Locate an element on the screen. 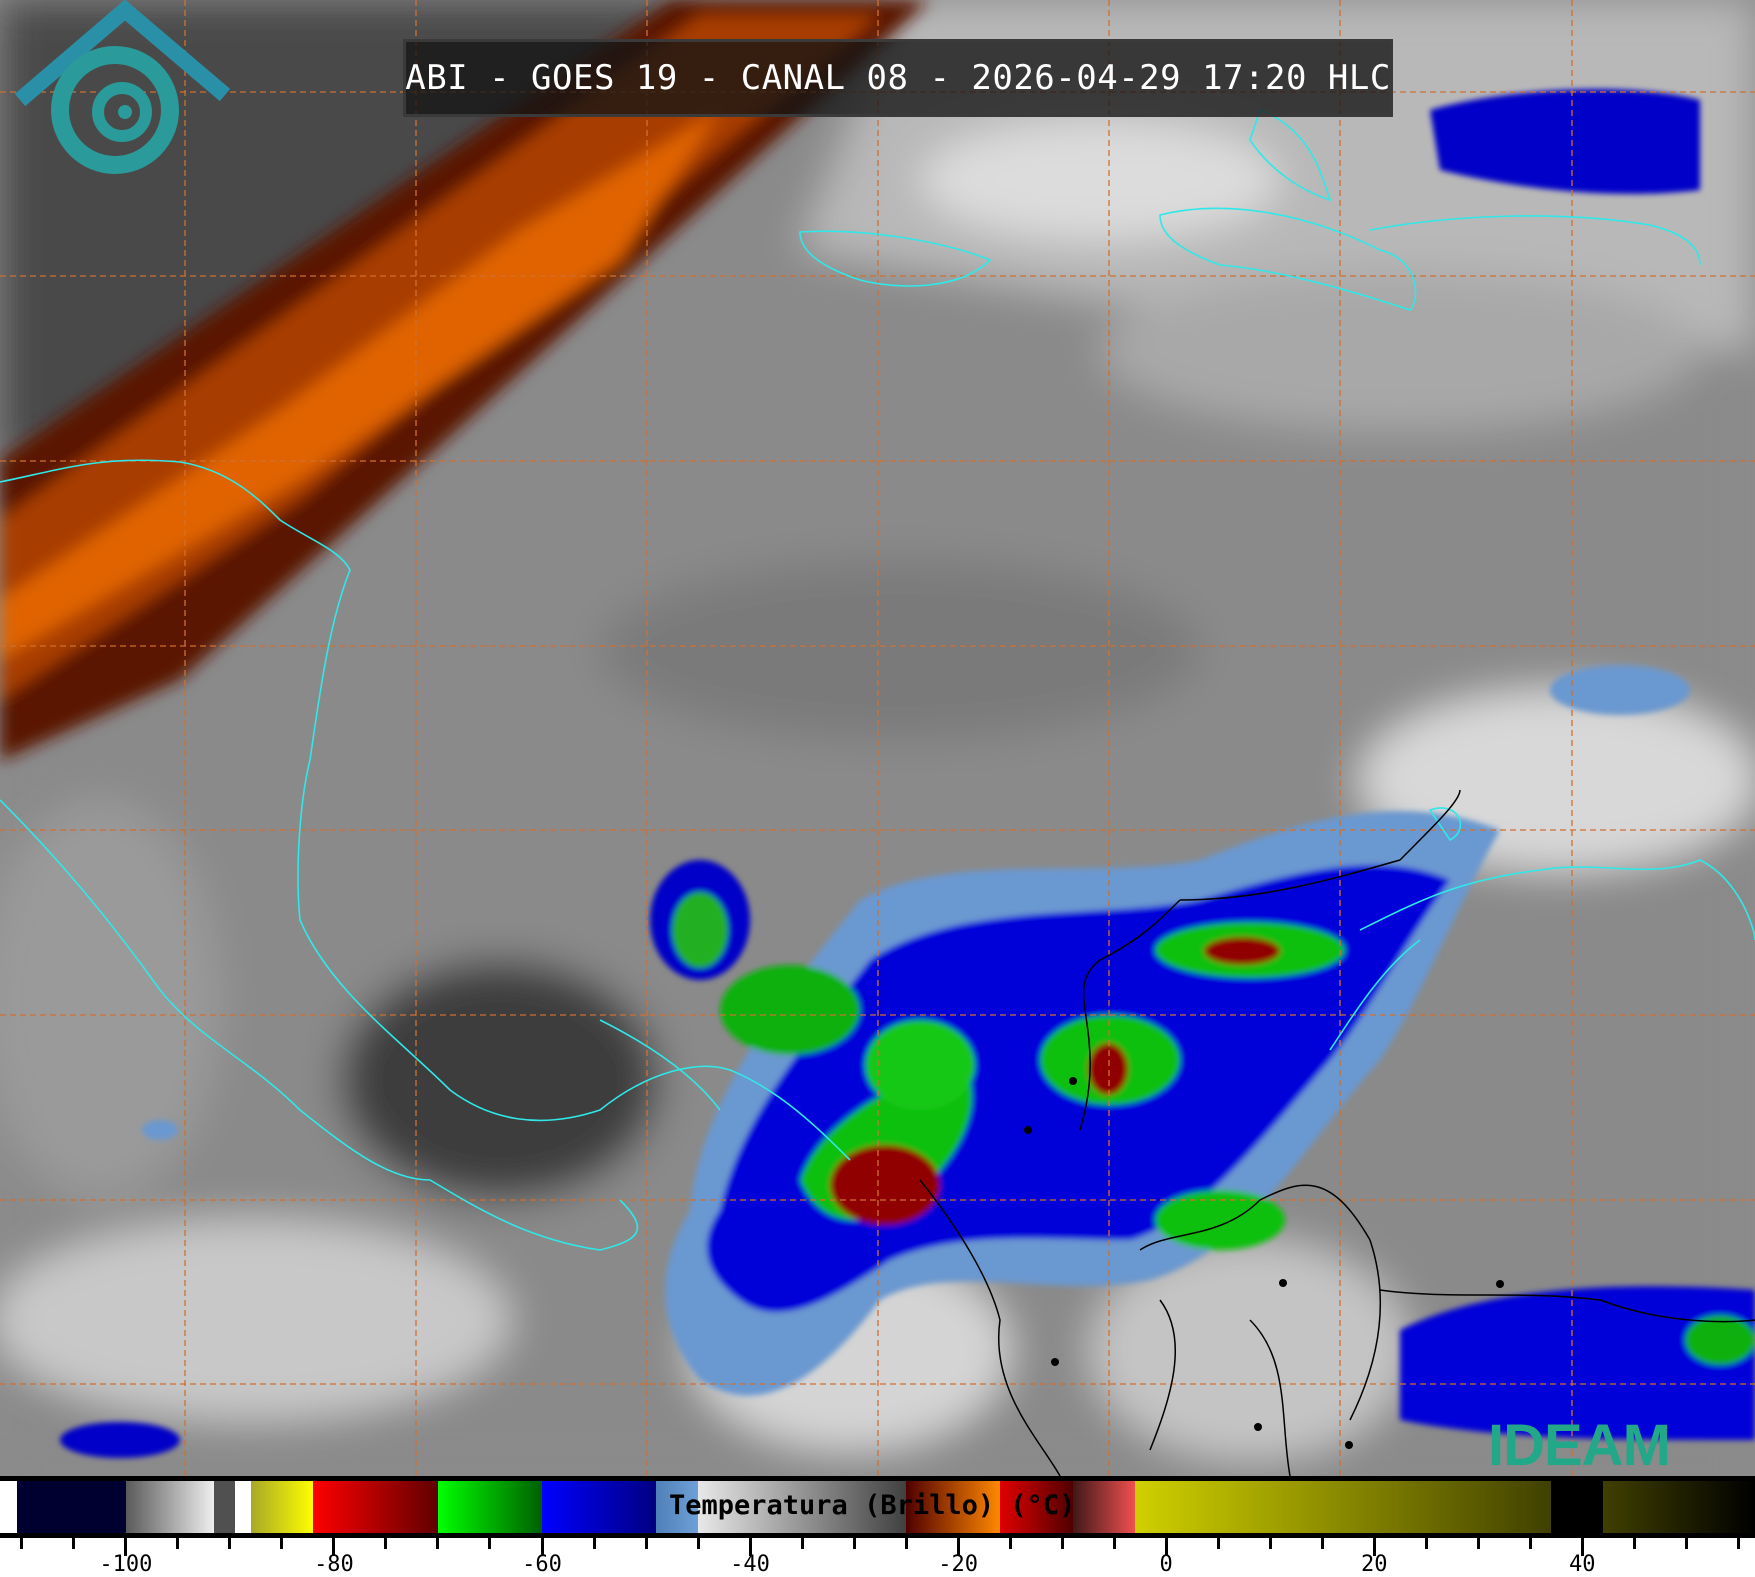 This screenshot has width=1755, height=1577. colorbar is located at coordinates (877, 1507).